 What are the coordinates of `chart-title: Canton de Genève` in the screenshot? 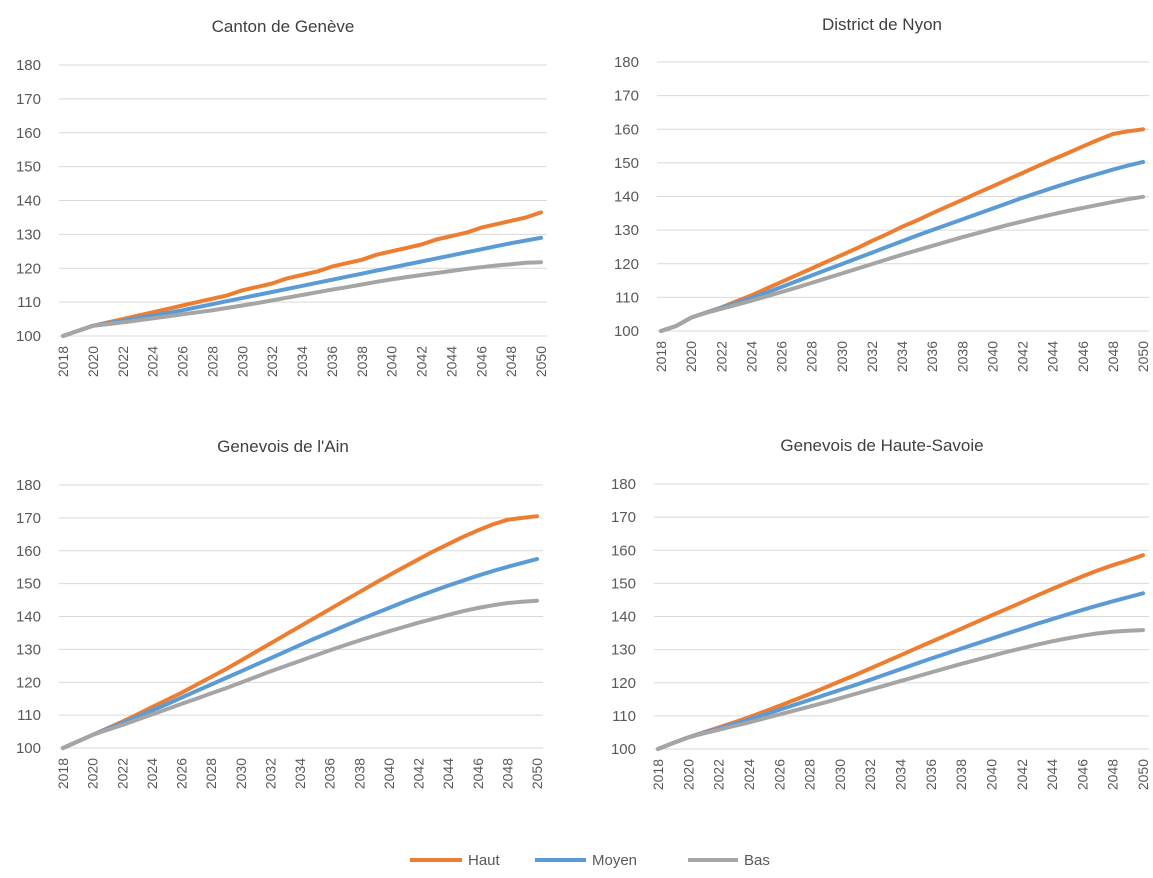 It's located at (283, 26).